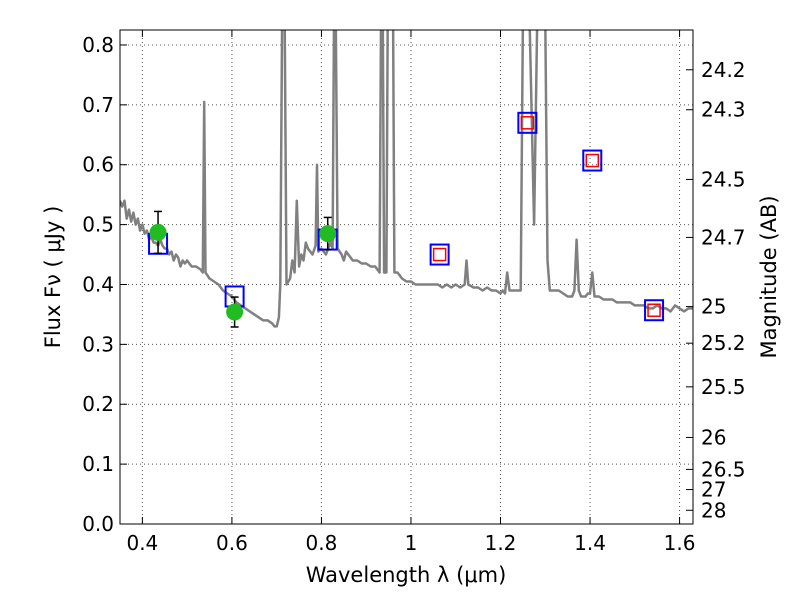 The height and width of the screenshot is (605, 800). Describe the element at coordinates (98, 404) in the screenshot. I see `y-tick-label: 0.2` at that location.